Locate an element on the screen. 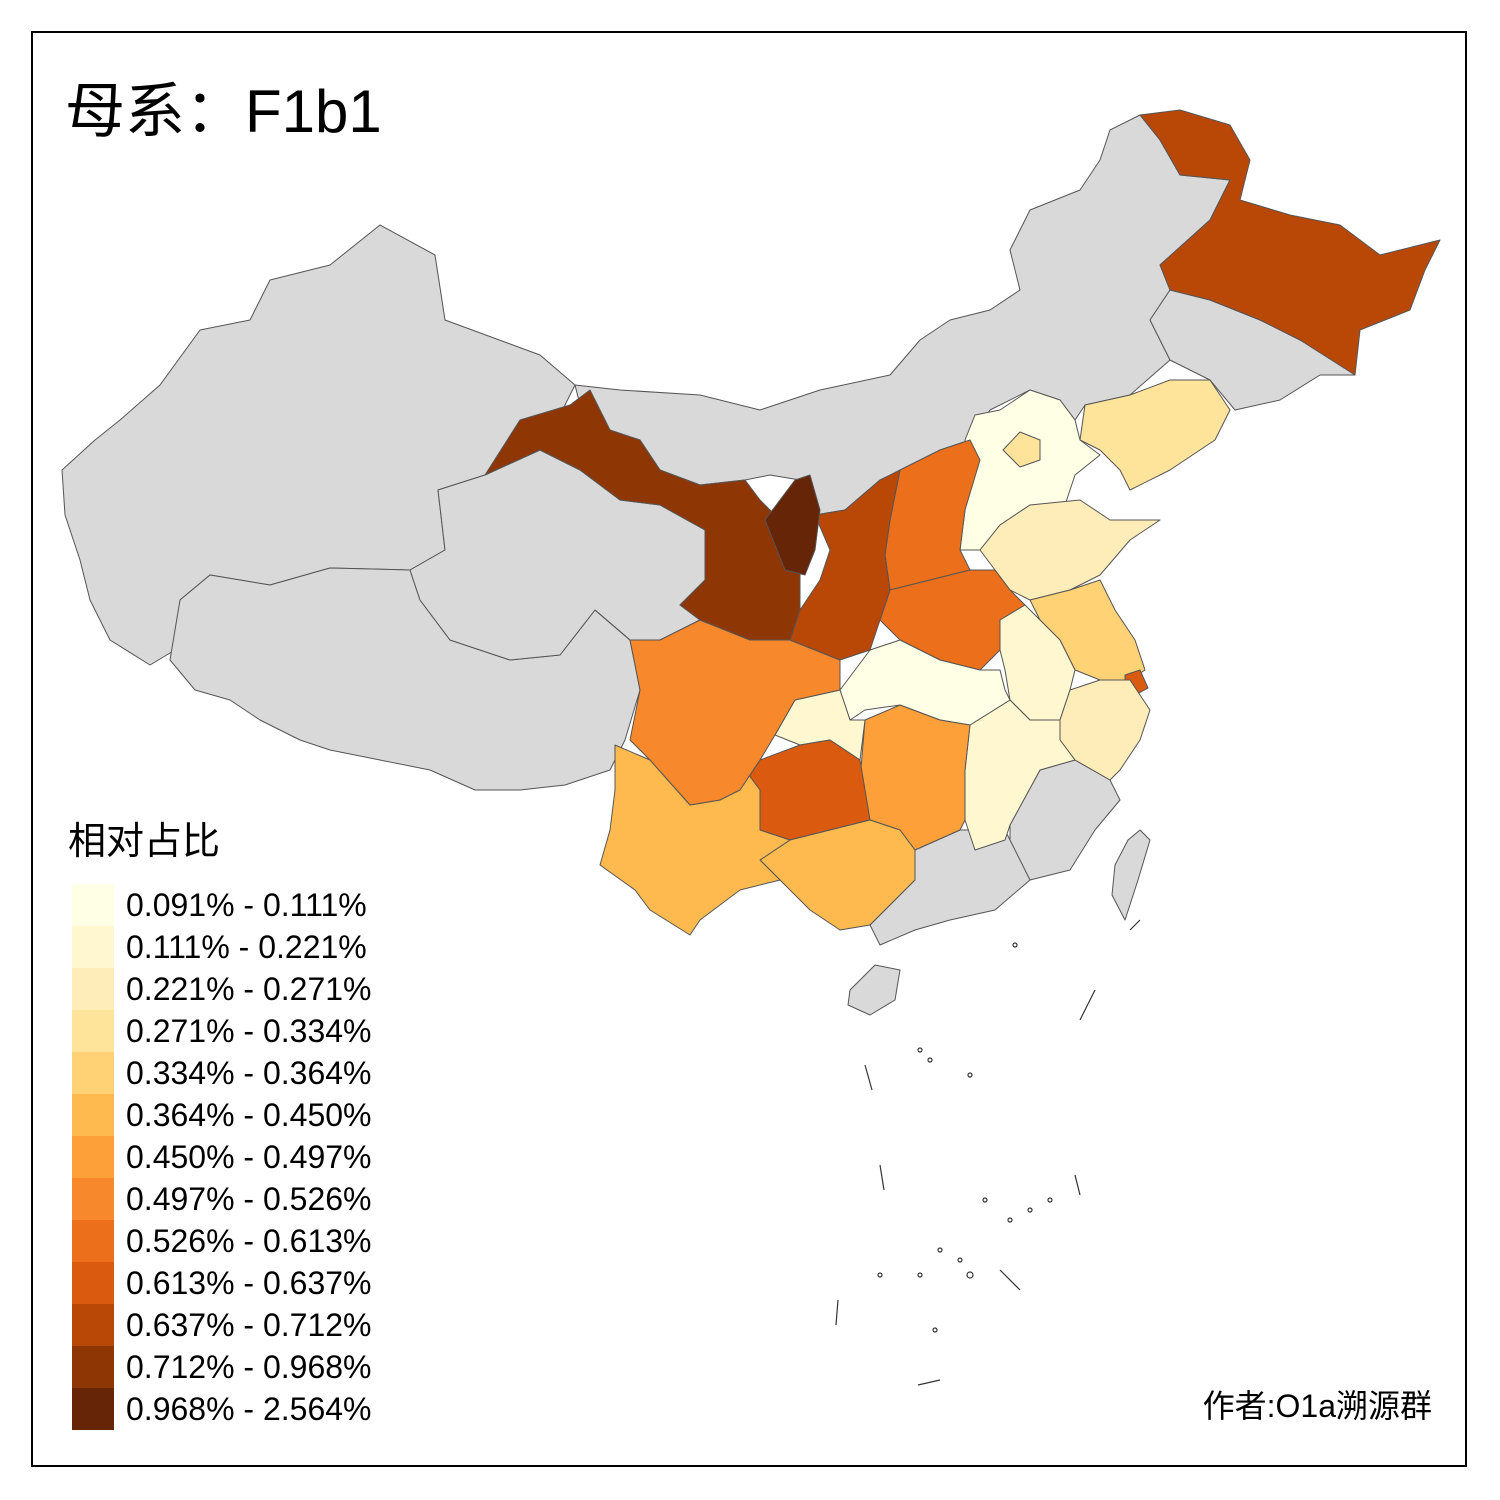 The width and height of the screenshot is (1500, 1500). legend-item: 0.221% - 0.271% is located at coordinates (222, 989).